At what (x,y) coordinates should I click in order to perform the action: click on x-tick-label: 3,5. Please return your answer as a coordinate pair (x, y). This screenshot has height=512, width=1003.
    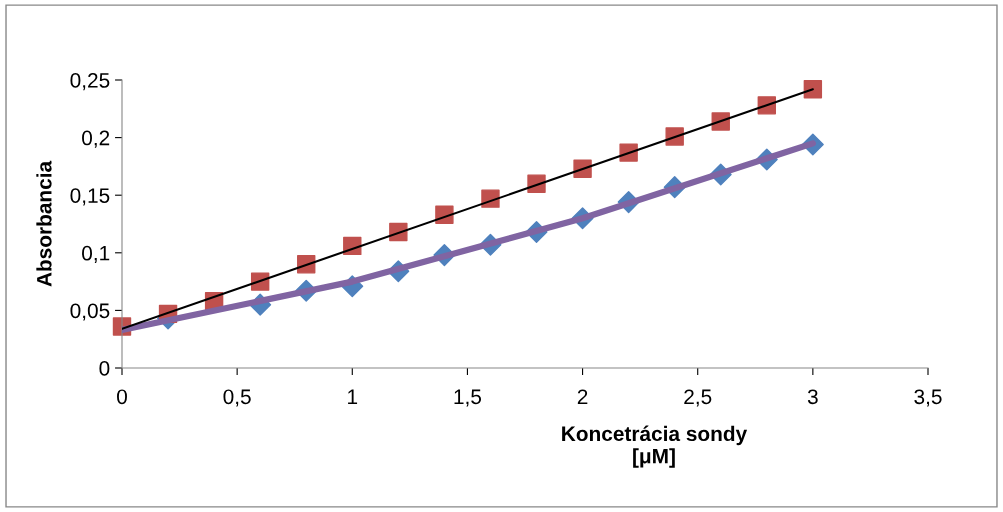
    Looking at the image, I should click on (928, 398).